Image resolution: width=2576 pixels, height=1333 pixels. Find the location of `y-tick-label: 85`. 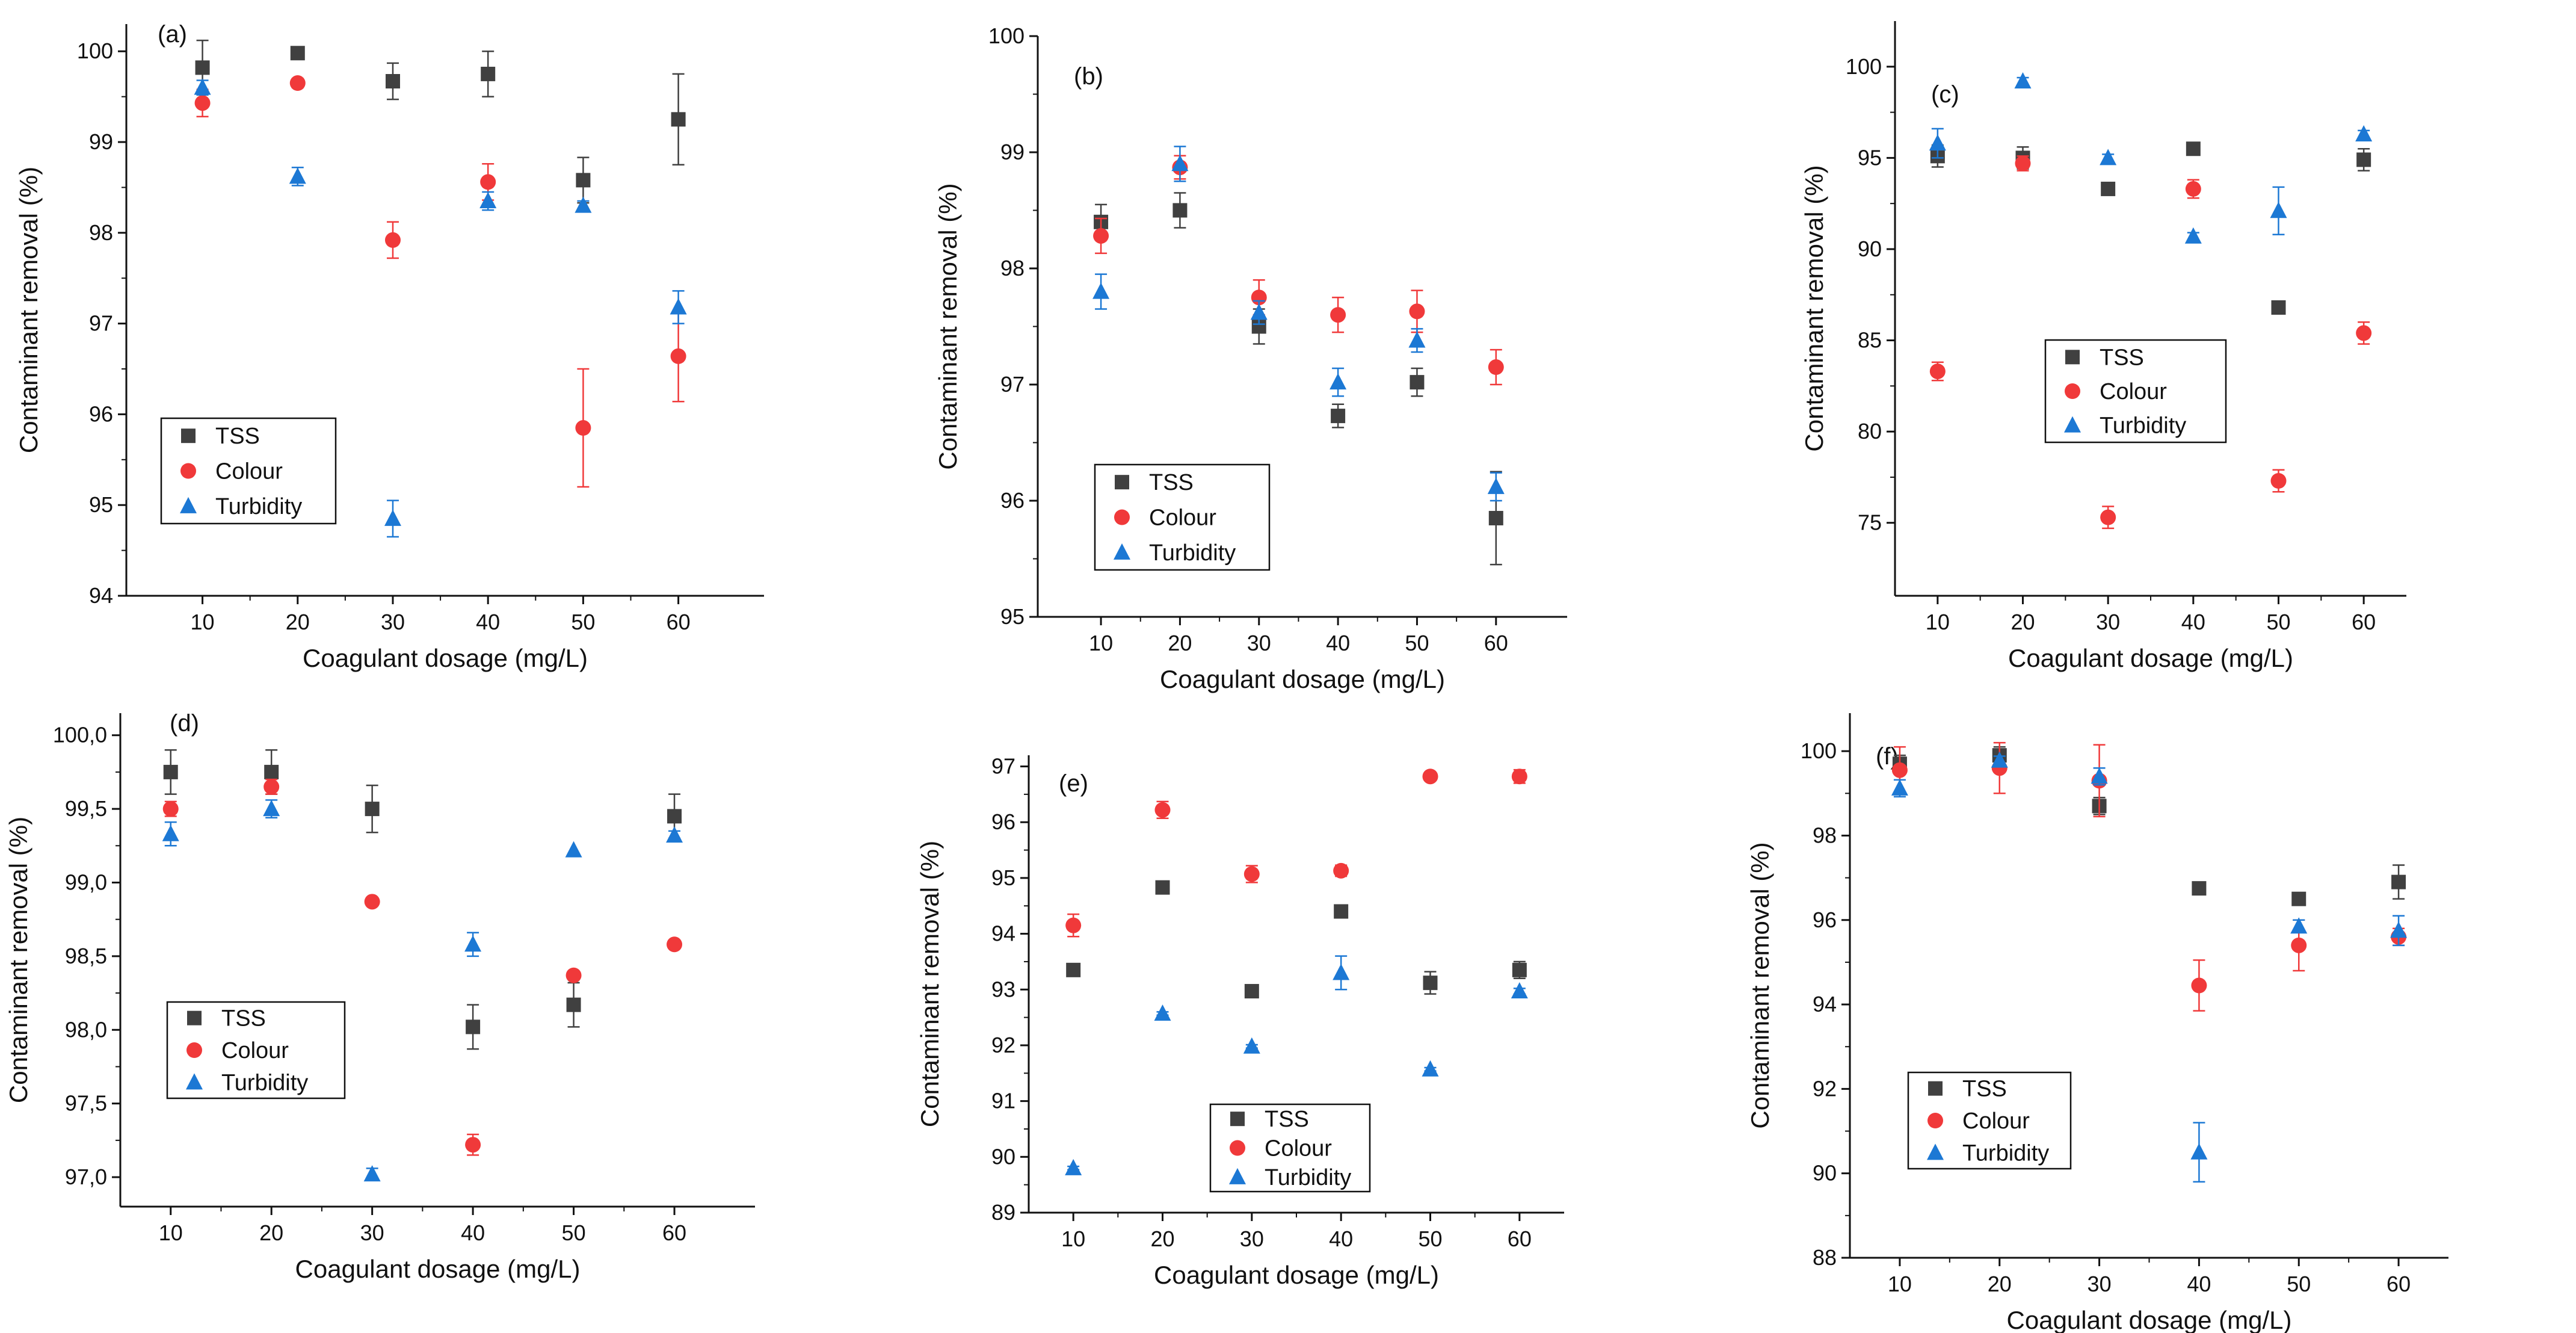

y-tick-label: 85 is located at coordinates (1870, 340).